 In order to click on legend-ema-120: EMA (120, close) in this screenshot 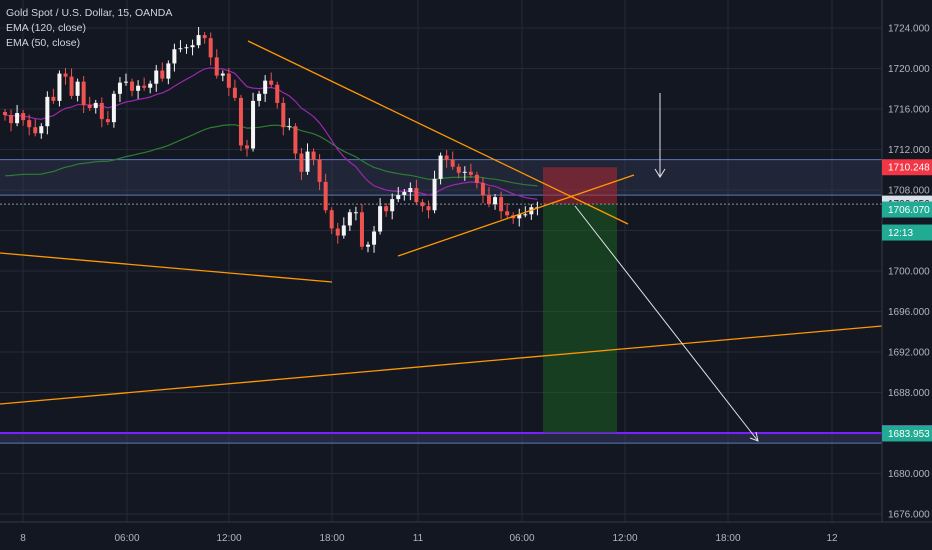, I will do `click(46, 28)`.